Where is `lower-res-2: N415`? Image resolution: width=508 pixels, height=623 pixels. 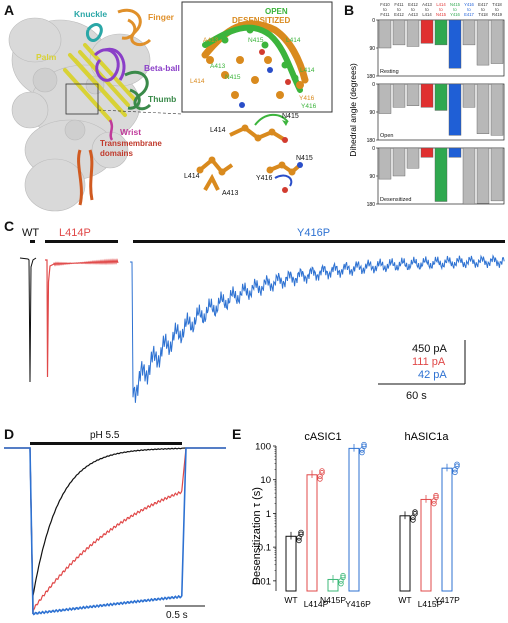 lower-res-2: N415 is located at coordinates (290, 116).